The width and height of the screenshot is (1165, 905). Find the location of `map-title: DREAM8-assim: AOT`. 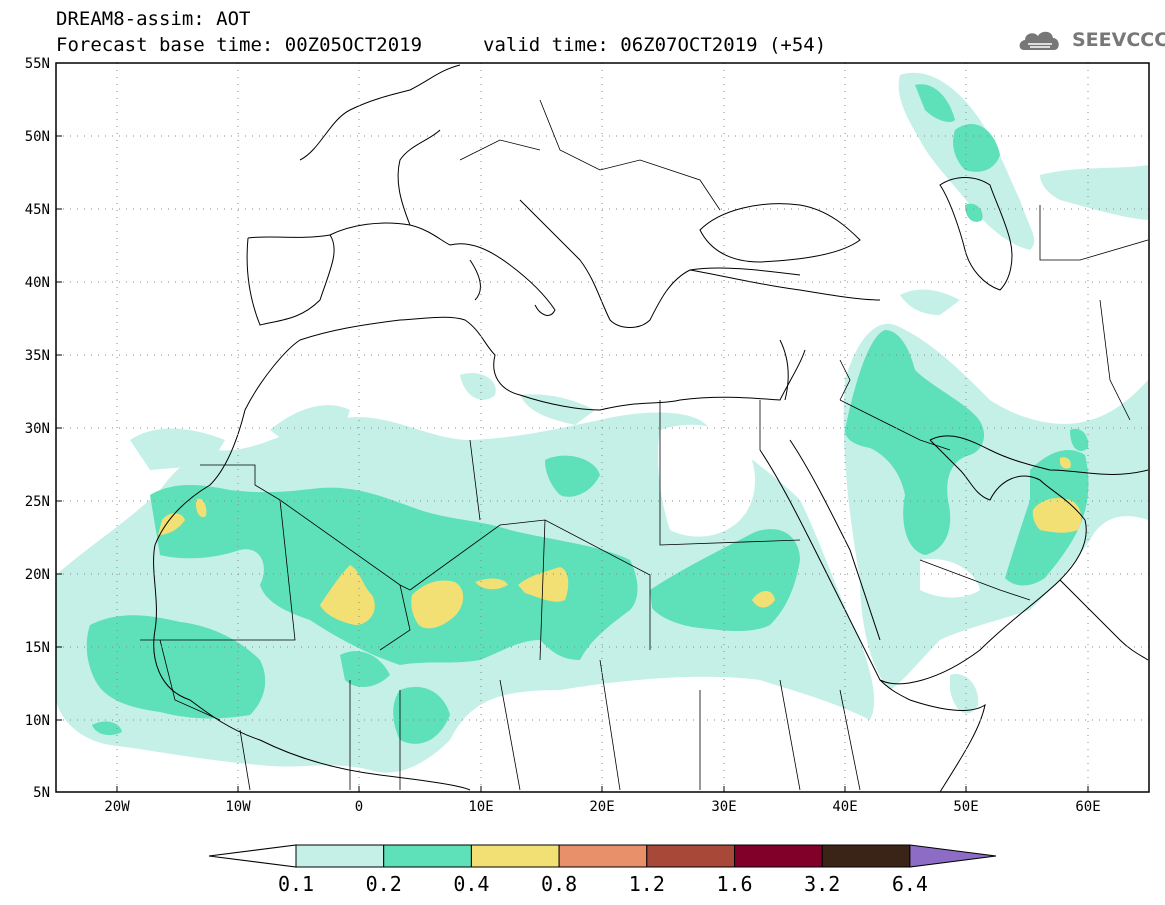

map-title: DREAM8-assim: AOT is located at coordinates (153, 19).